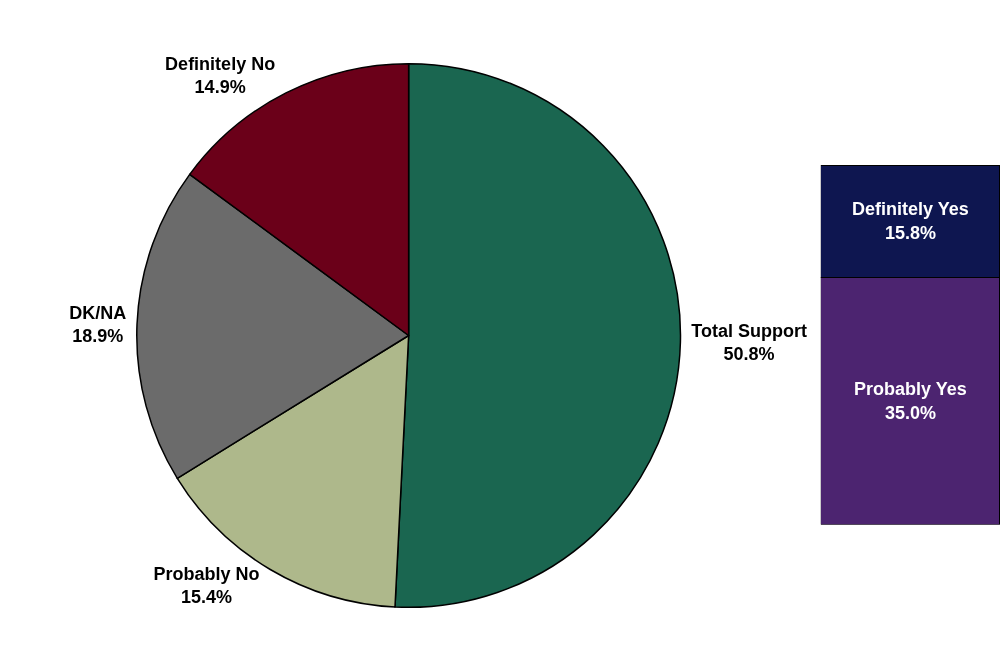  Describe the element at coordinates (910, 389) in the screenshot. I see `series-label: Probably Yes` at that location.